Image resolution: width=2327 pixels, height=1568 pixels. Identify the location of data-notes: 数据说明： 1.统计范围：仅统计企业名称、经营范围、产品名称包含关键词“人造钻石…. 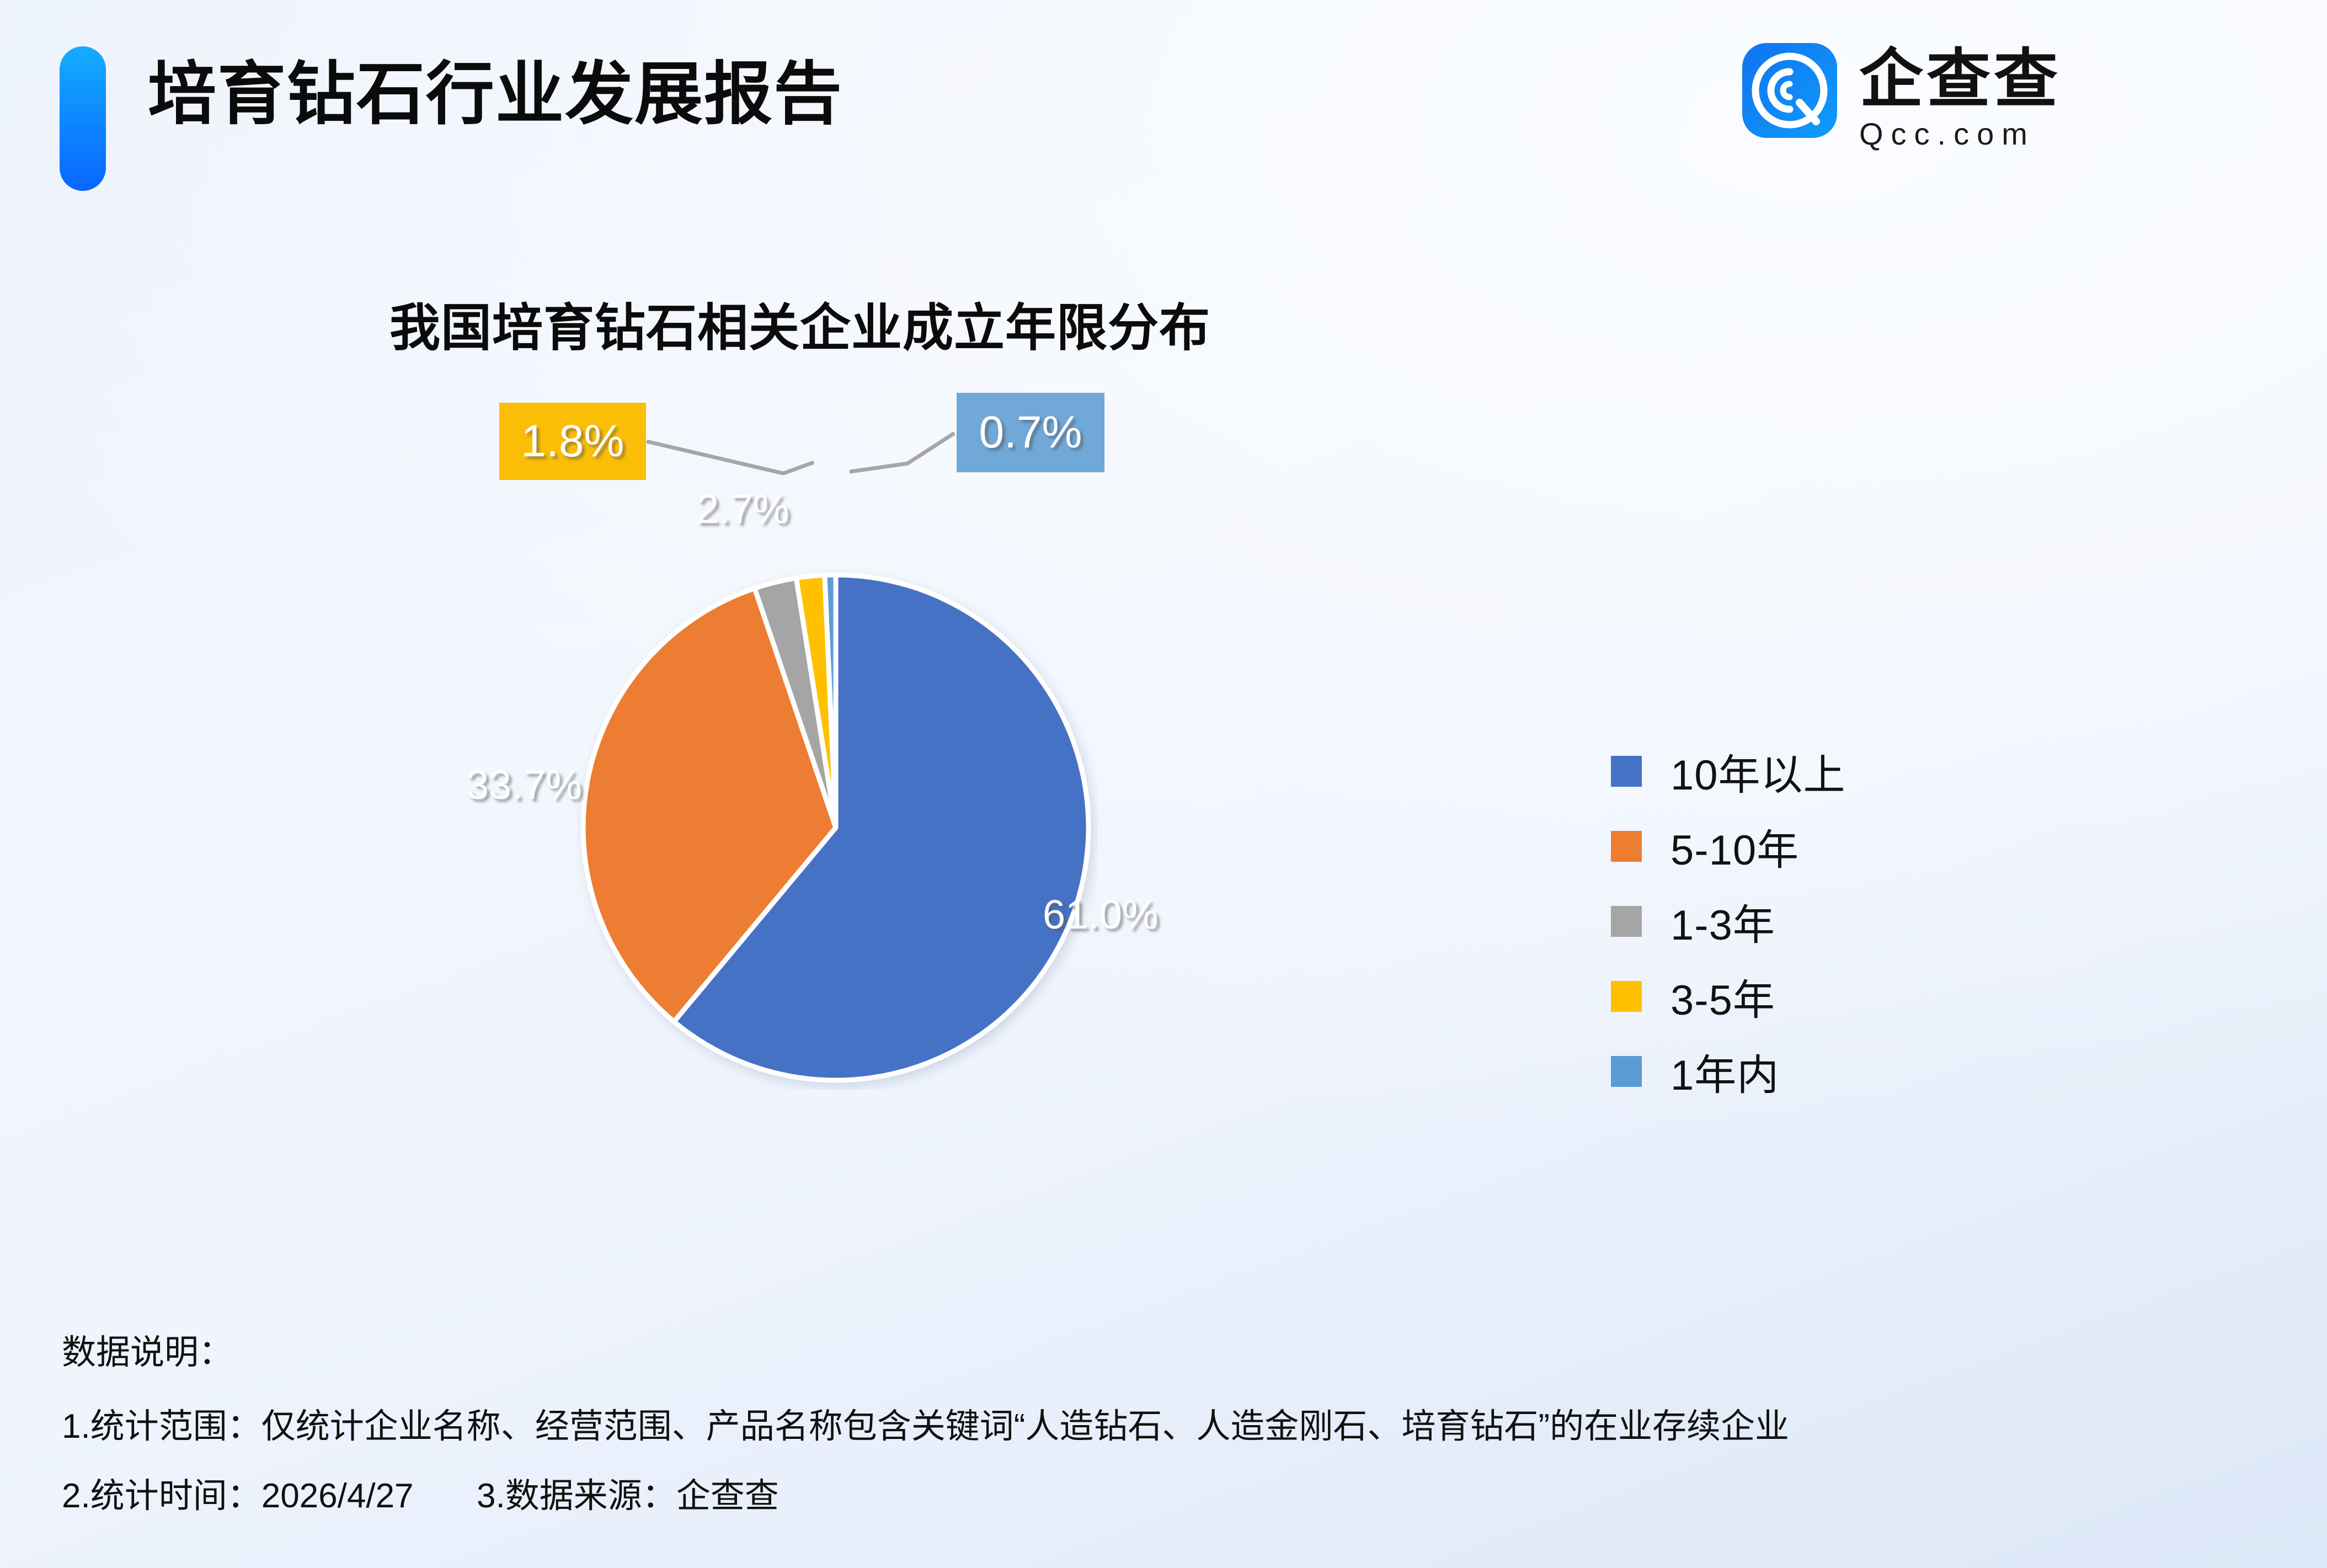
(1165, 1420).